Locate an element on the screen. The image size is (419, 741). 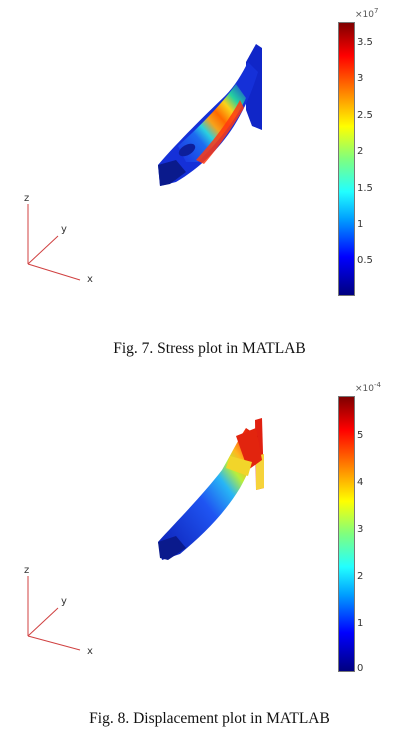
figure-8-caption: Fig. 8. Displacement plot in MATLAB is located at coordinates (209, 718).